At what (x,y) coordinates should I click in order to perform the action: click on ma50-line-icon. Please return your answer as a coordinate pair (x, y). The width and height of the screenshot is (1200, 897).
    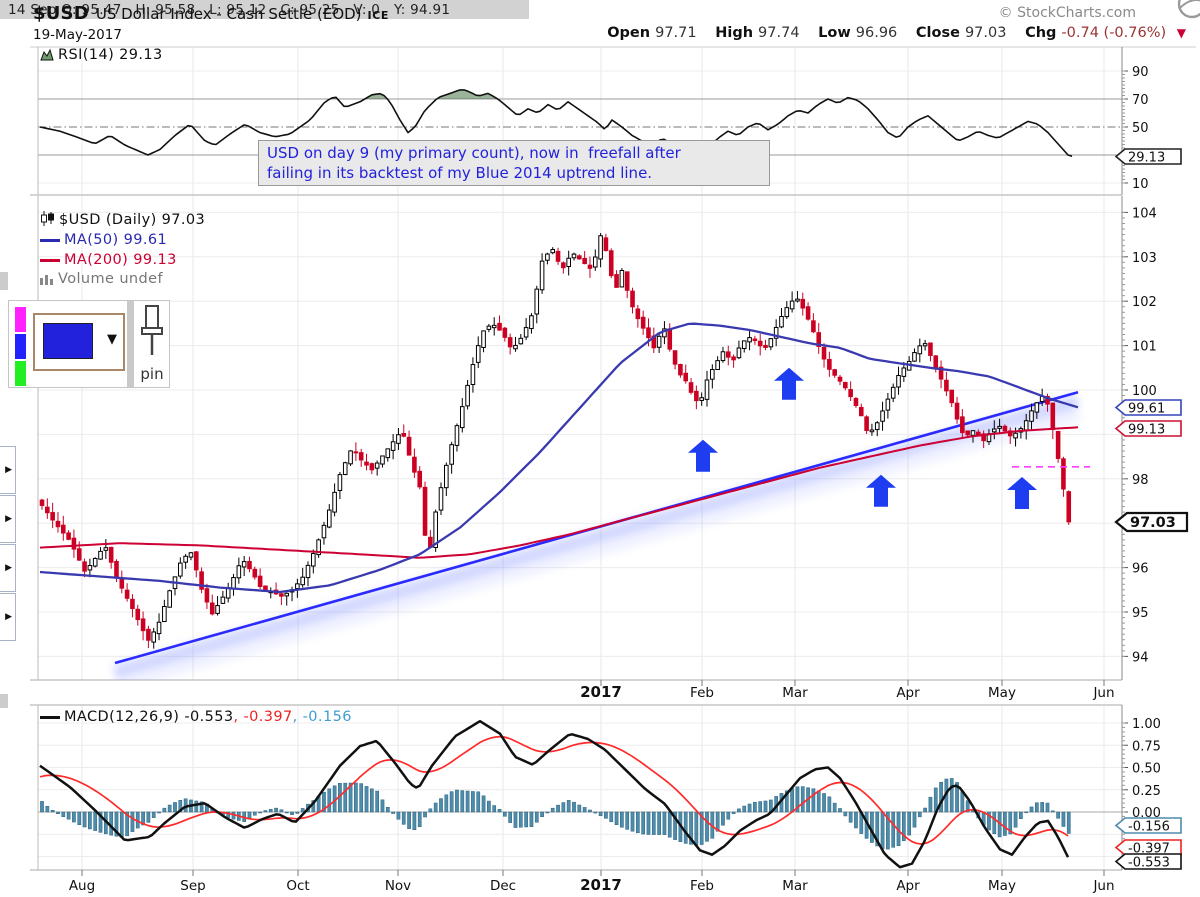
    Looking at the image, I should click on (50, 240).